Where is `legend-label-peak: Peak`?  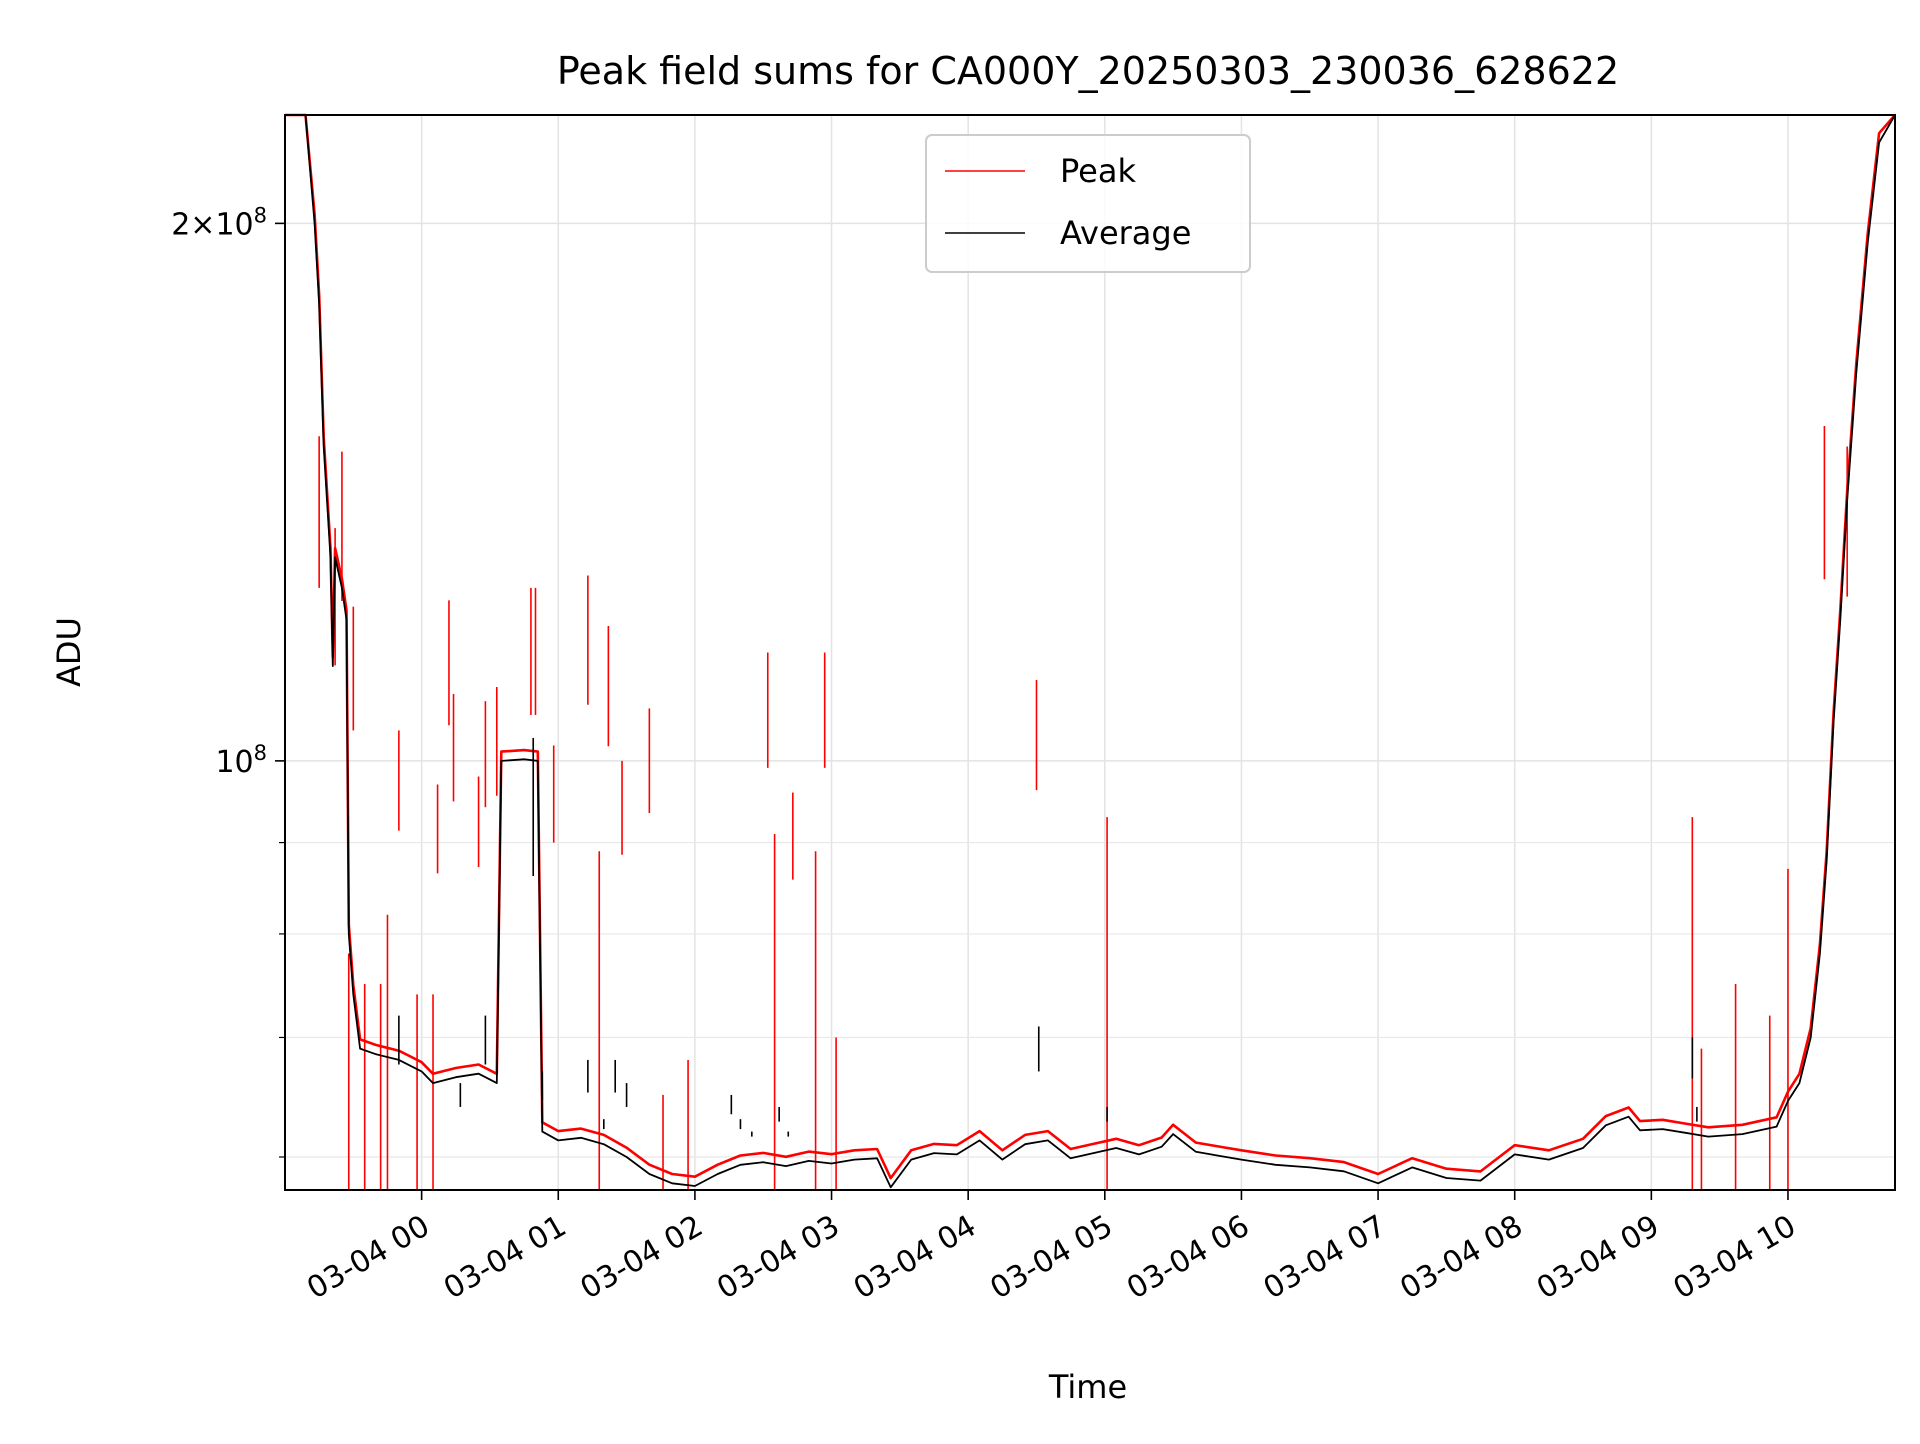 legend-label-peak: Peak is located at coordinates (1098, 171).